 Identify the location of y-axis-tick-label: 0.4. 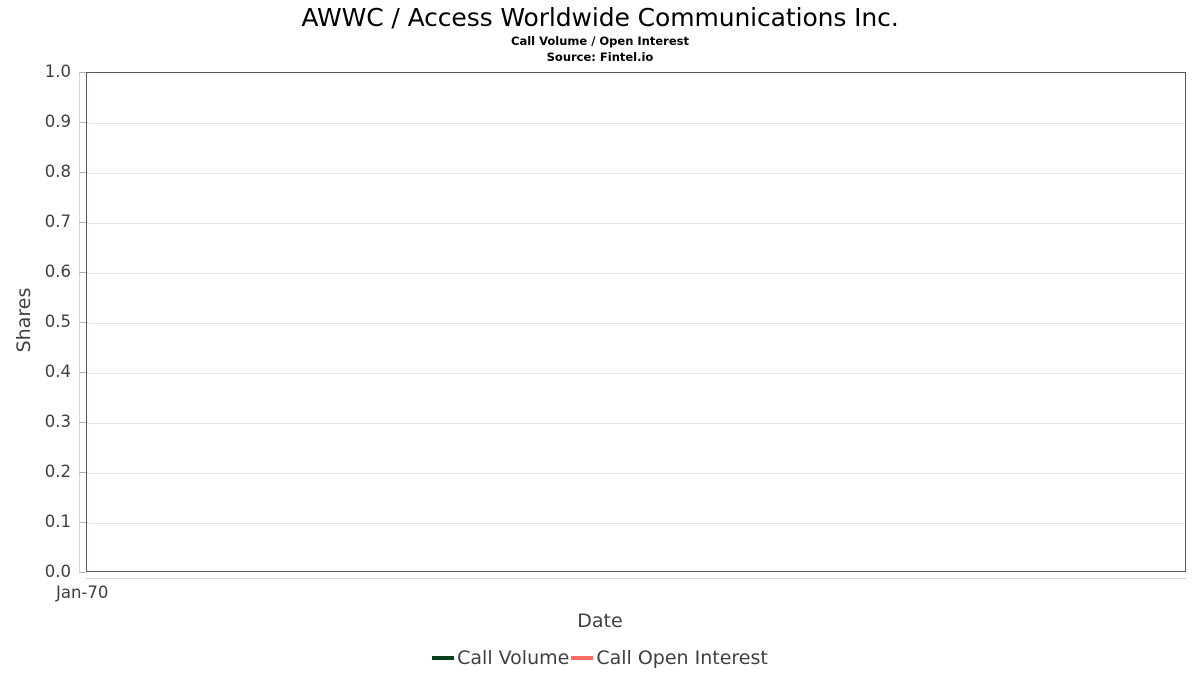
(57, 371).